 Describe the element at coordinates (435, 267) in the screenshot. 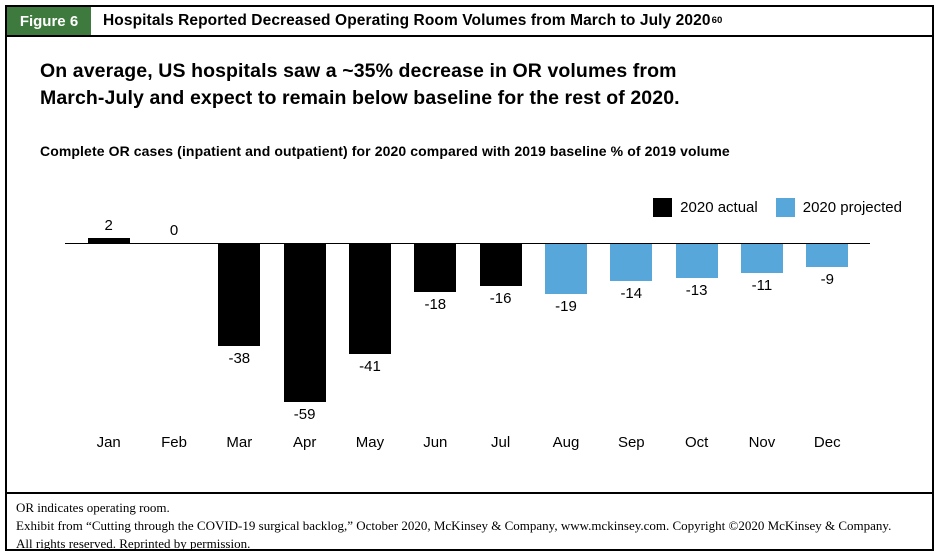

I see `bar-jun` at that location.